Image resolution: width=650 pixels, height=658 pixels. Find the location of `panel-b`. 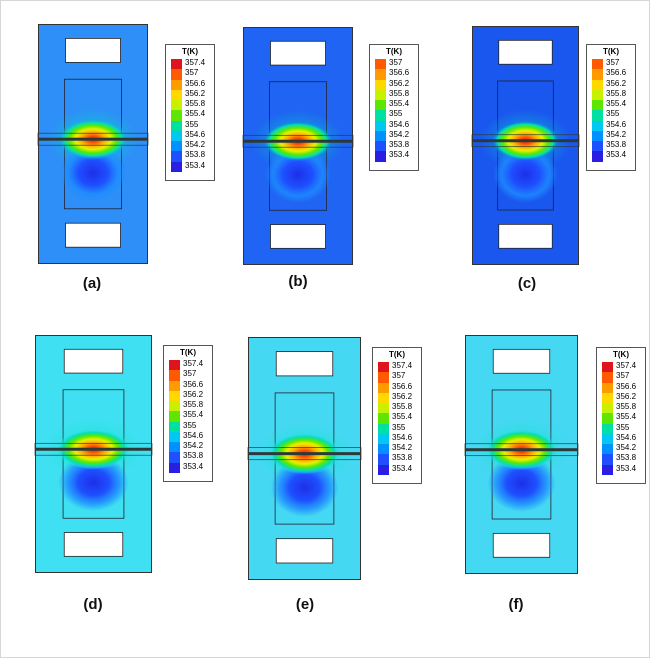

panel-b is located at coordinates (298, 146).